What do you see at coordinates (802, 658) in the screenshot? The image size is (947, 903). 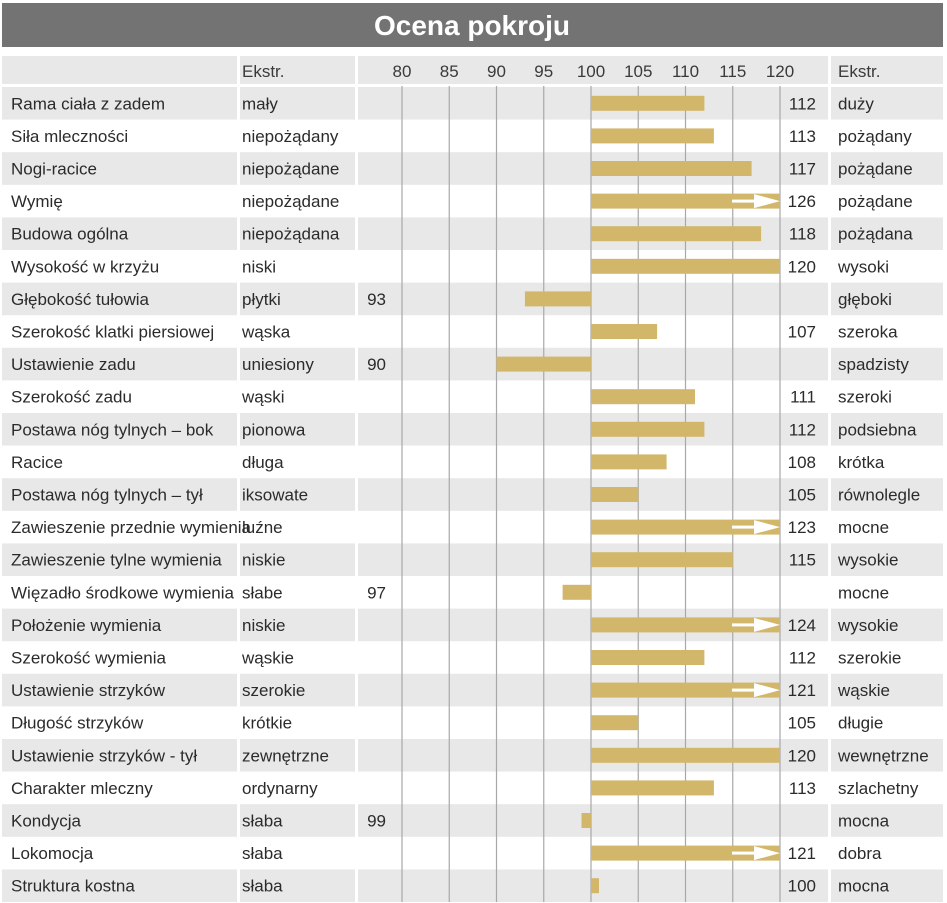 I see `value-label: 112` at bounding box center [802, 658].